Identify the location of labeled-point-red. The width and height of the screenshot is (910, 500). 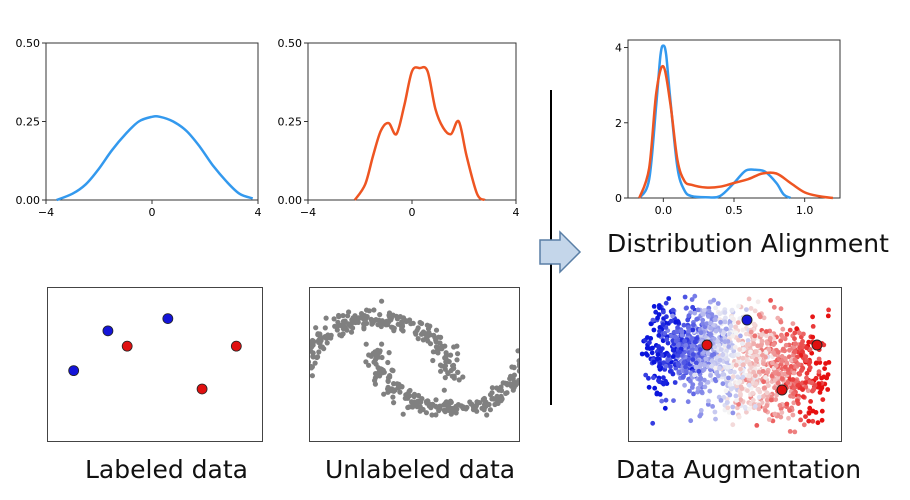
(236, 346).